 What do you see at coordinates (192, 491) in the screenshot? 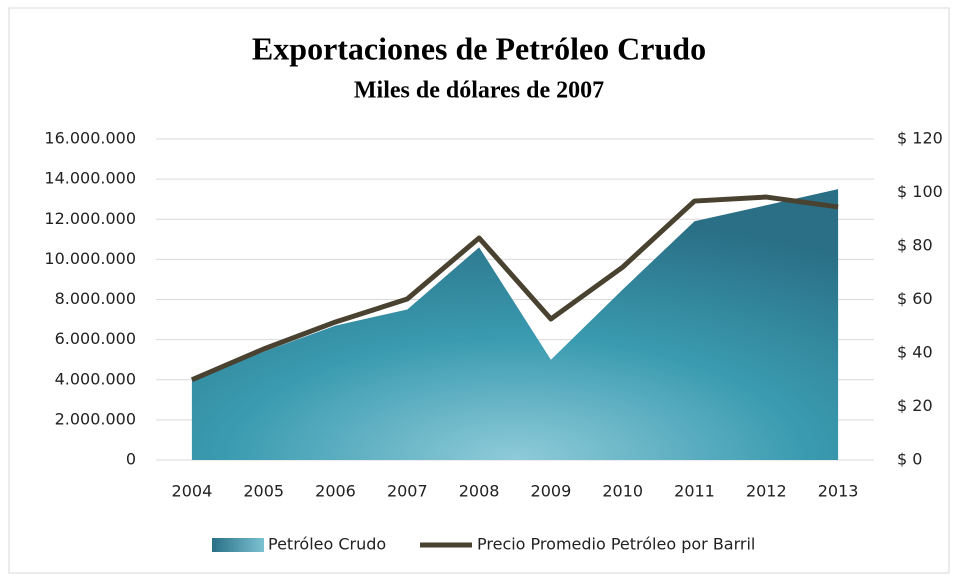
I see `x-tick-label: 2004` at bounding box center [192, 491].